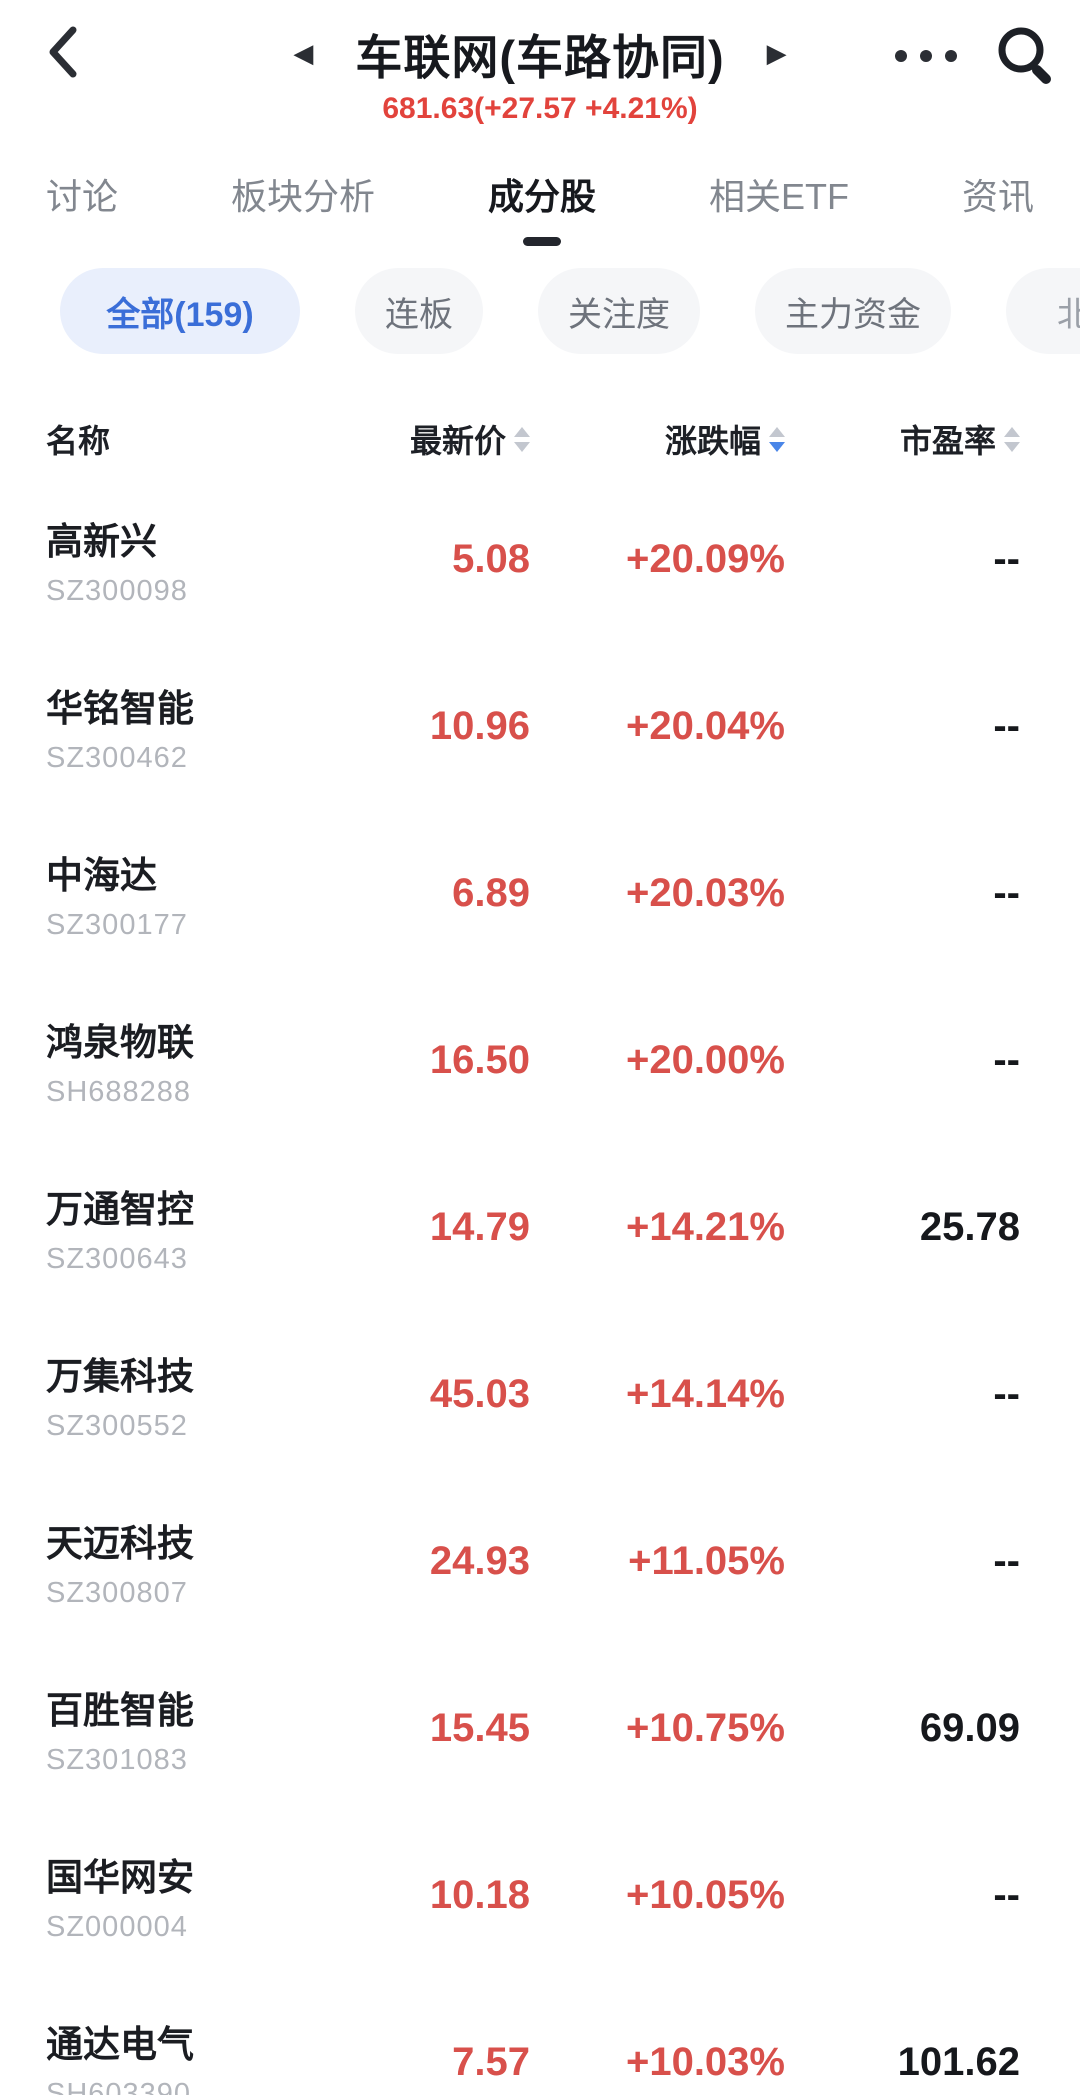 The image size is (1080, 2095). I want to click on stock-pe: 69.09, so click(969, 1728).